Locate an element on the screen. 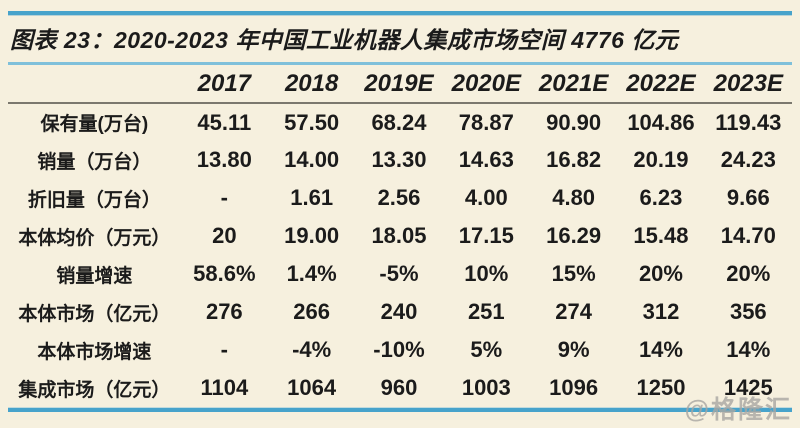 The image size is (800, 428). value-cell: 20.19 is located at coordinates (661, 159).